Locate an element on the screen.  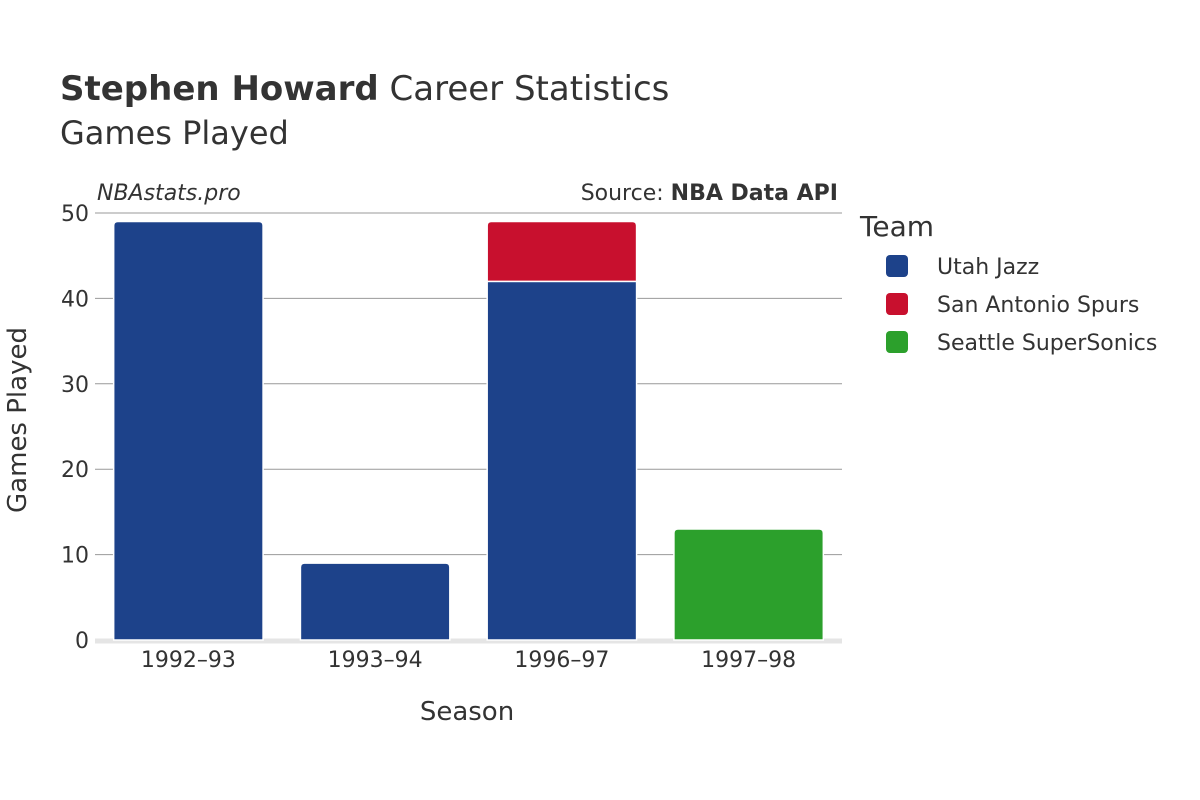
x-axis-title: Season is located at coordinates (467, 712).